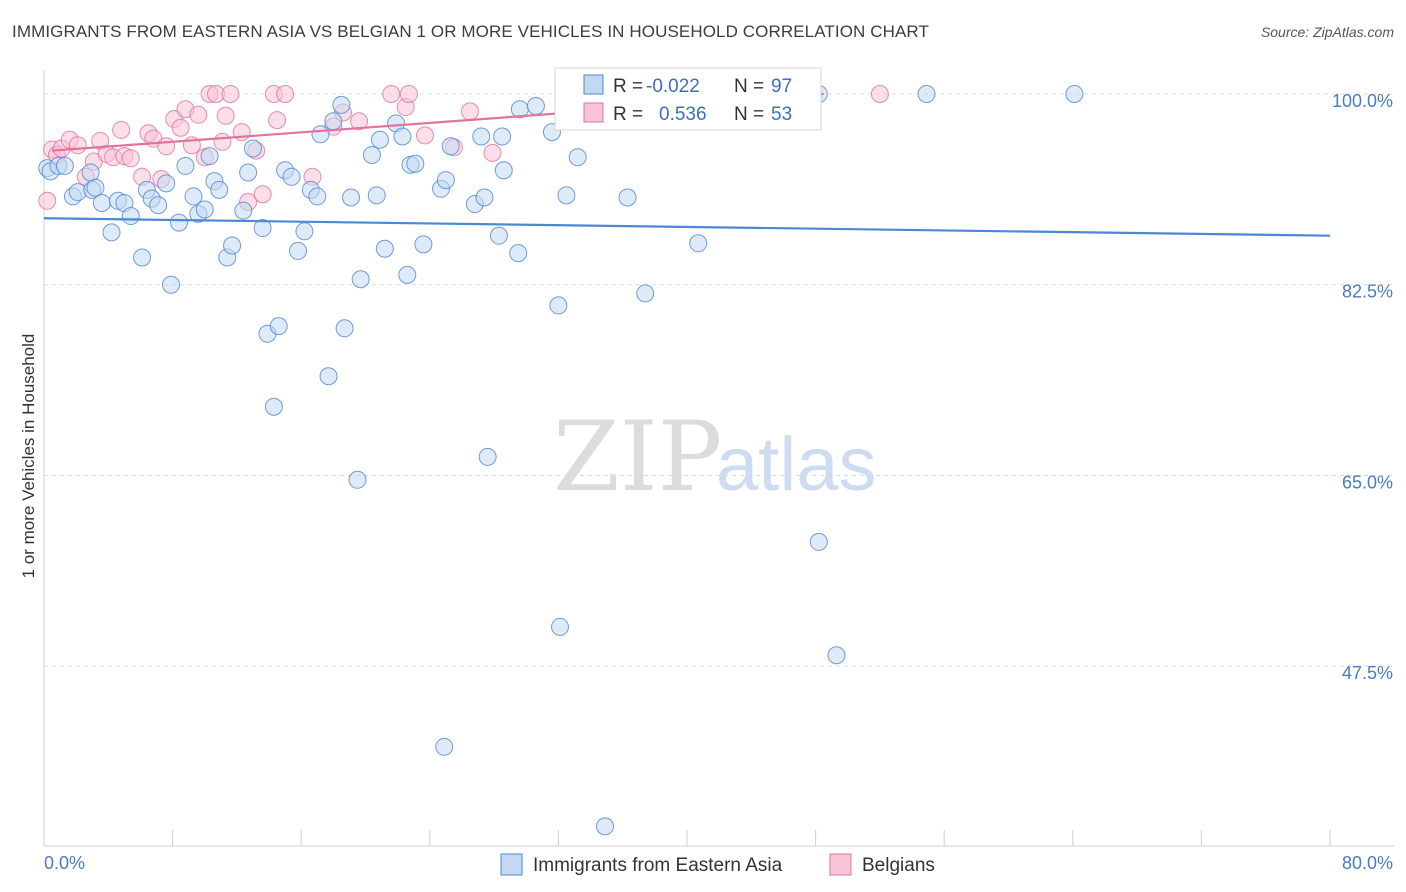  Describe the element at coordinates (1367, 292) in the screenshot. I see `y-tick-label: 82.5%` at that location.